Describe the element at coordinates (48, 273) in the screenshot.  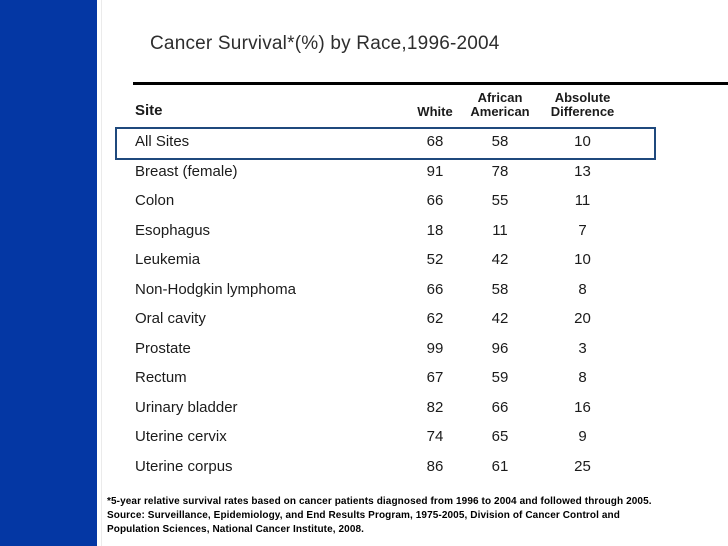
I see `sidebar-accent-bar` at that location.